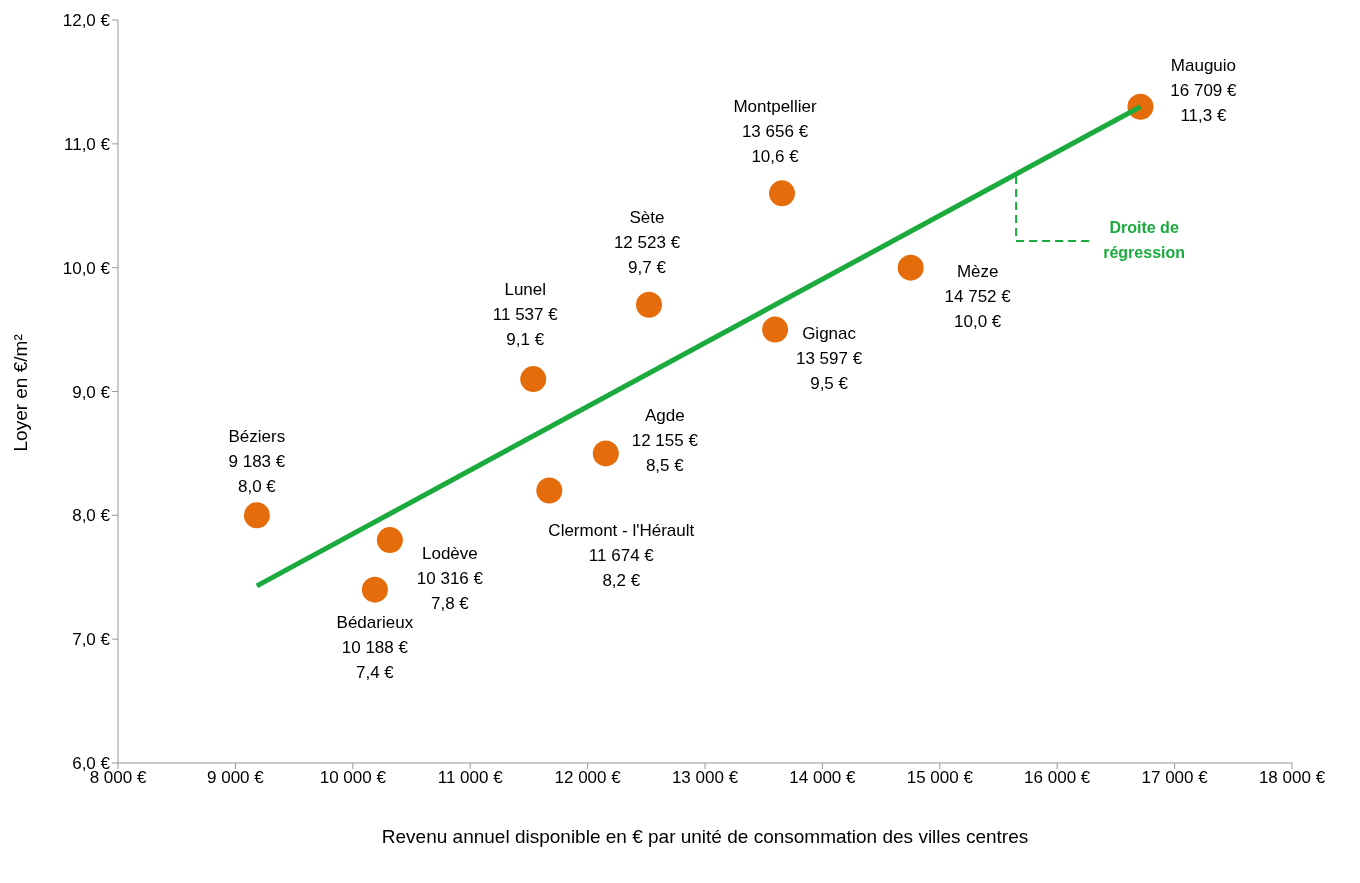 This screenshot has height=883, width=1360. Describe the element at coordinates (665, 441) in the screenshot. I see `annotation: Agde 12 155 € 8,5 €` at that location.